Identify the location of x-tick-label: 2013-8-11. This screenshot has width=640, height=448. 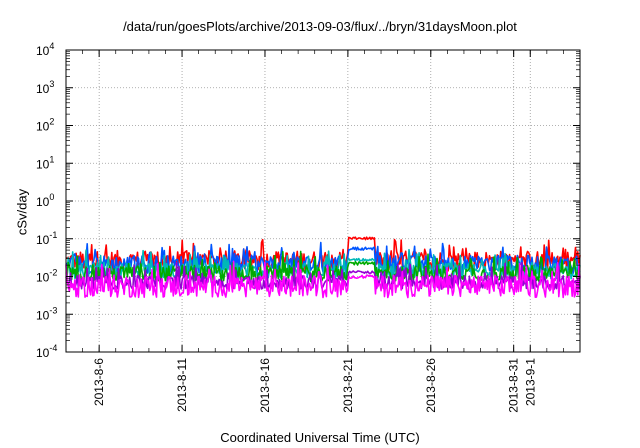
(182, 385).